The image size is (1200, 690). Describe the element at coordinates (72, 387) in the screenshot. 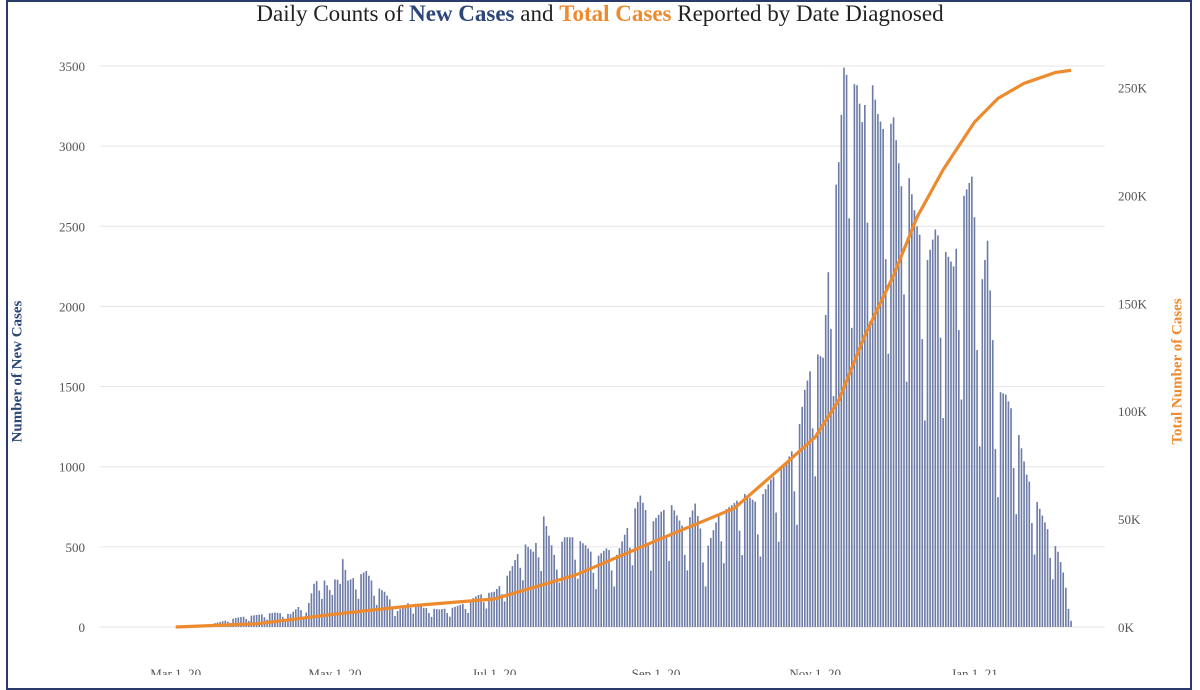

I see `y-tick-label: 1500` at that location.